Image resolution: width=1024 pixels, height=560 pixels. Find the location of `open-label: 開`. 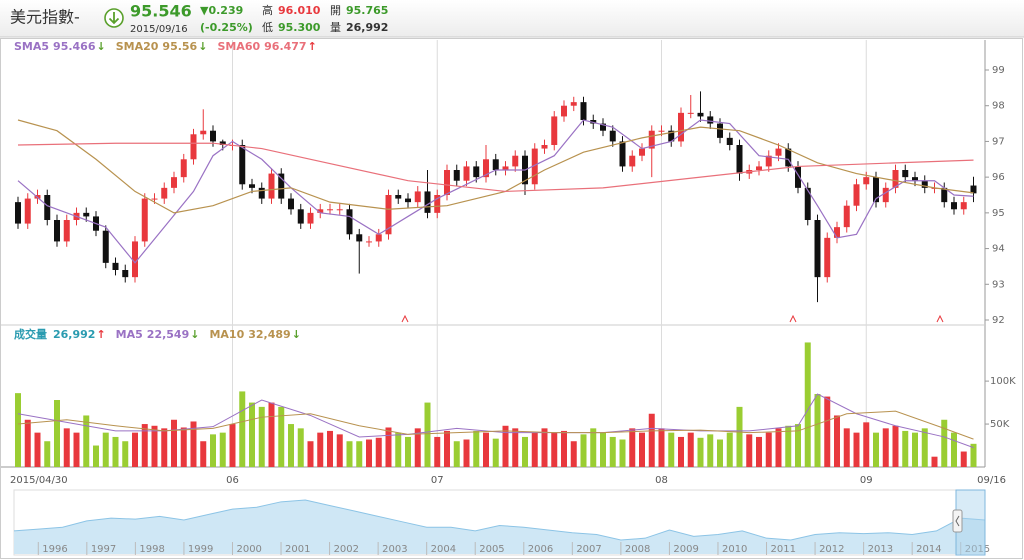

open-label: 開 is located at coordinates (335, 10).